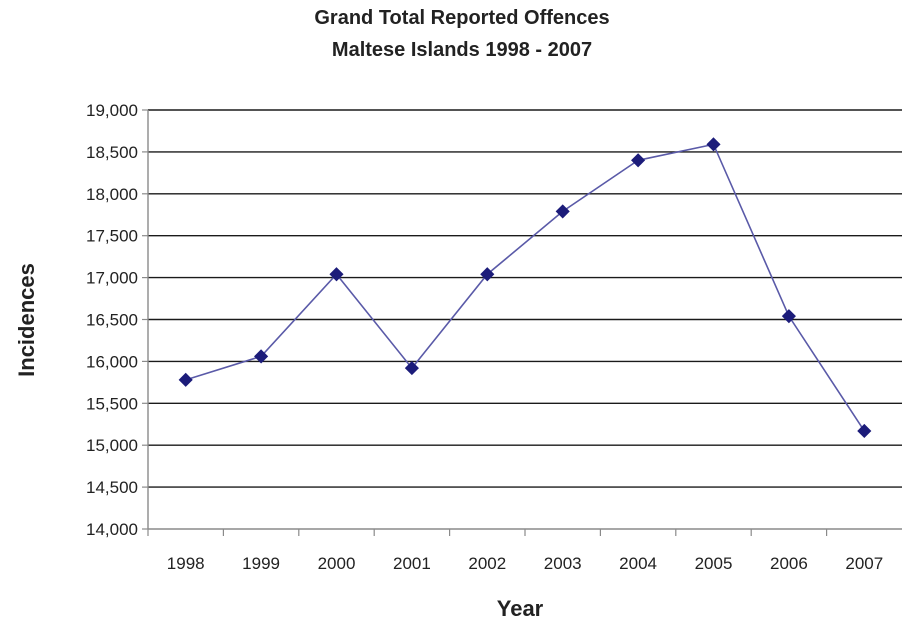 This screenshot has height=621, width=902. I want to click on y-tick-label: 16,000, so click(112, 361).